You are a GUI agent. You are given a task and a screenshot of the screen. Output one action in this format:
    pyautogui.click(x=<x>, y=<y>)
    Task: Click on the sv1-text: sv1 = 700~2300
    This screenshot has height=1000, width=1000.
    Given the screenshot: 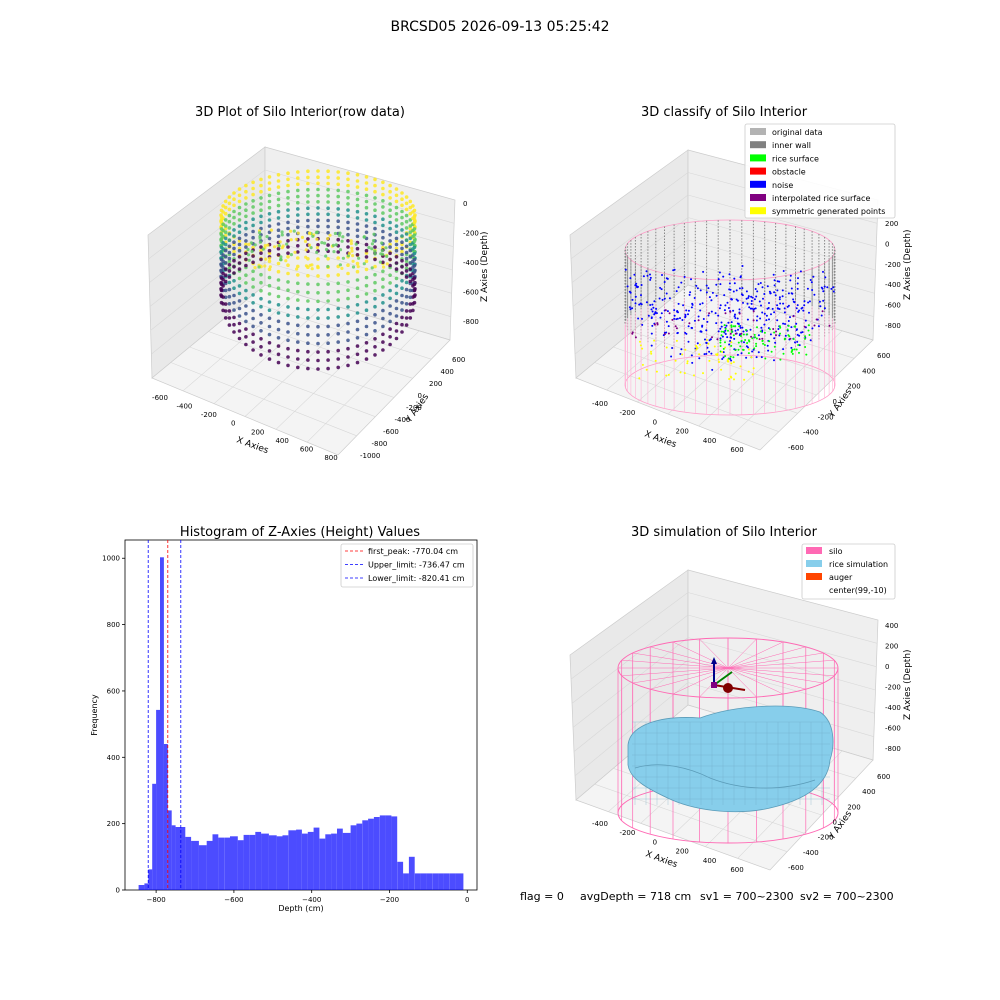 What is the action you would take?
    pyautogui.click(x=747, y=896)
    